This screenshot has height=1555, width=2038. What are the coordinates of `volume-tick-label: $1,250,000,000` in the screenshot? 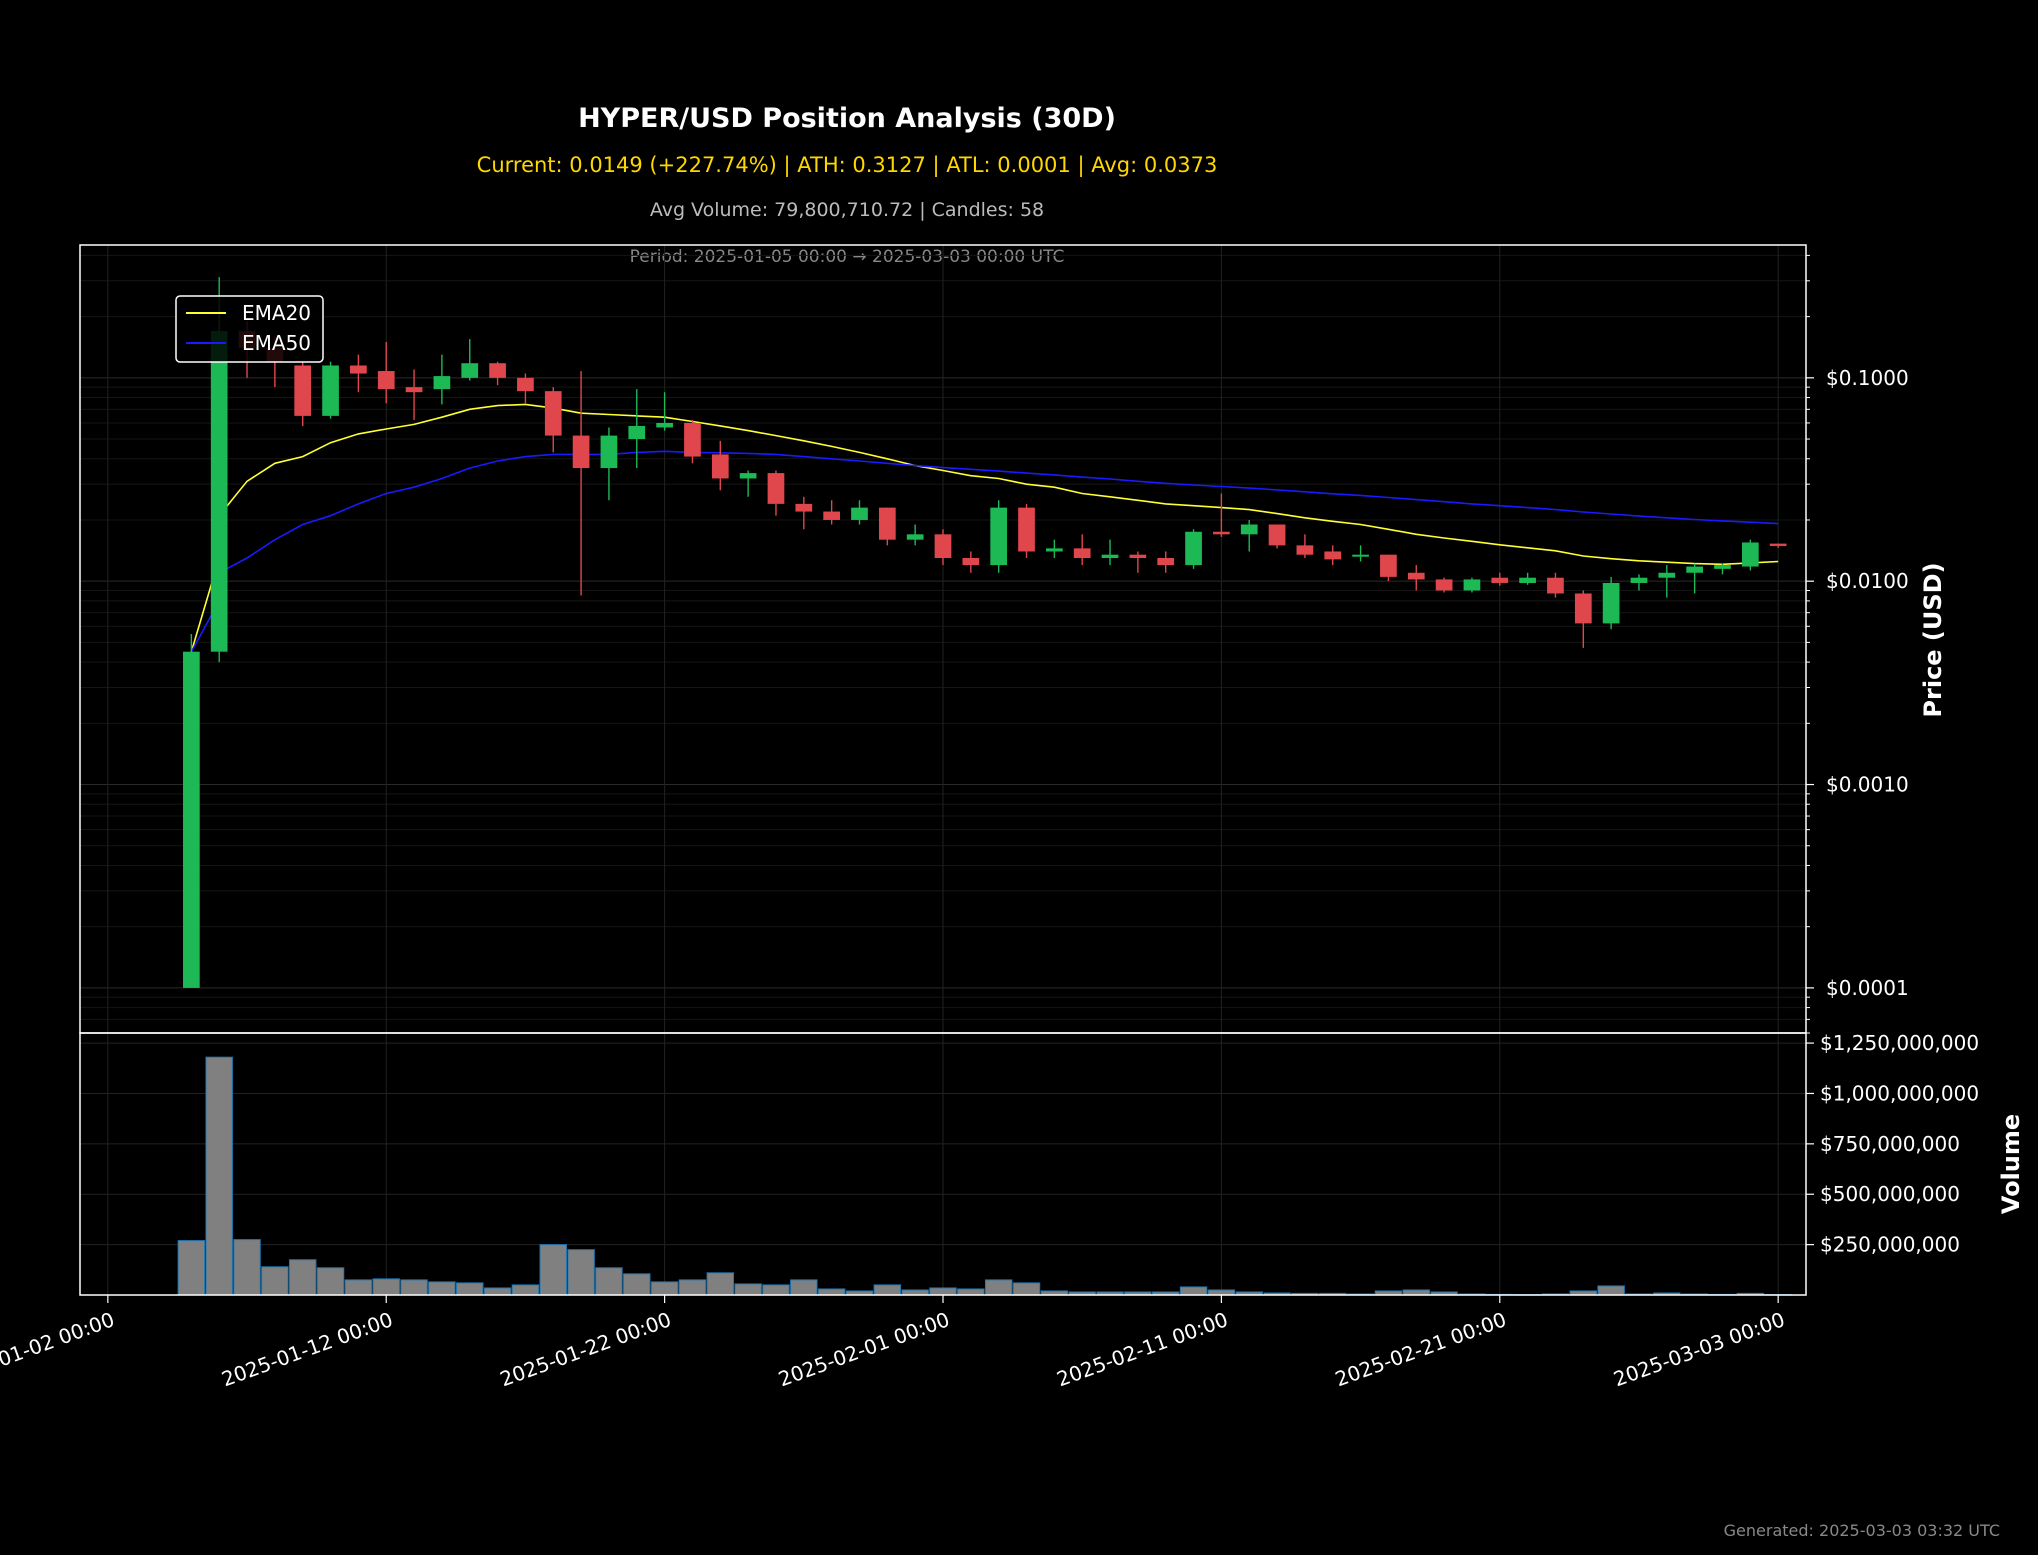 It's located at (1899, 1043).